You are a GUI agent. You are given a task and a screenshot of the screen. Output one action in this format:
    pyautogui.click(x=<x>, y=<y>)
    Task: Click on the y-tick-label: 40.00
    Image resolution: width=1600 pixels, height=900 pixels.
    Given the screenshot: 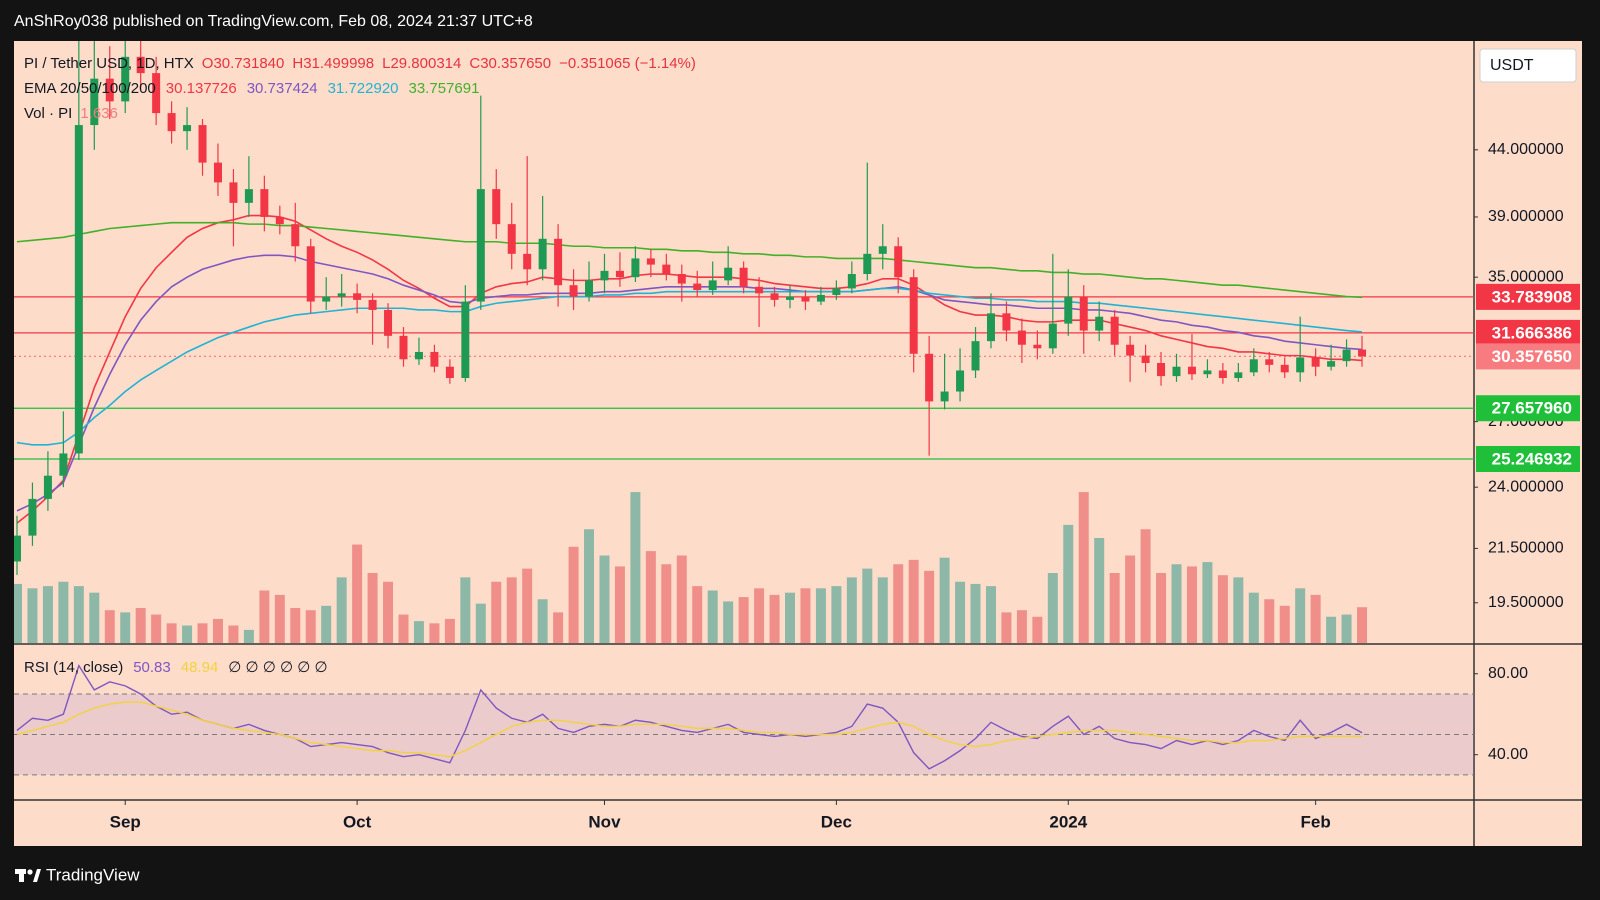 What is the action you would take?
    pyautogui.click(x=1508, y=754)
    